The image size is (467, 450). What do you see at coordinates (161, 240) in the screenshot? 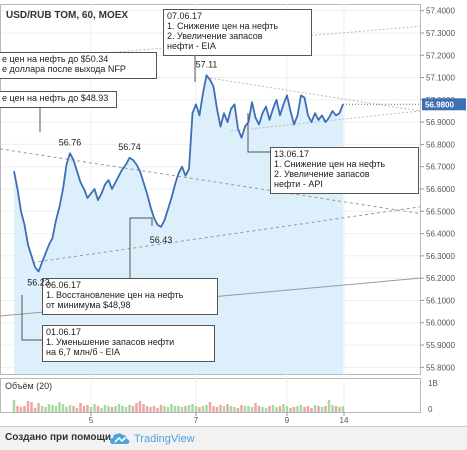
I see `price-extreme-label: 56.43` at bounding box center [161, 240].